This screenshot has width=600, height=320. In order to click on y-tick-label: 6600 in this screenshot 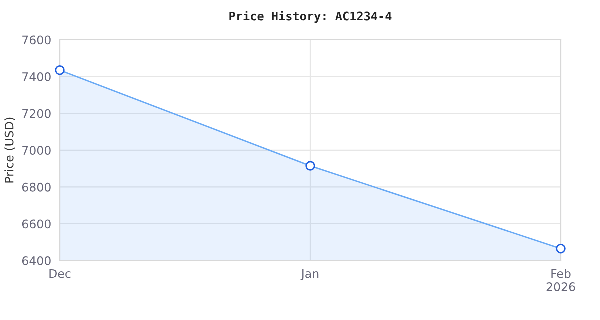, I will do `click(36, 224)`.